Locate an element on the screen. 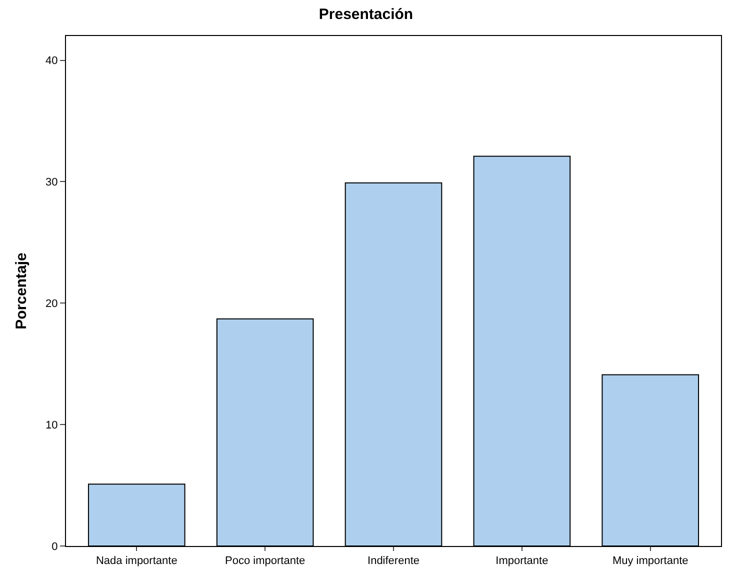 The image size is (732, 577). y-tick-label: 20 is located at coordinates (52, 304).